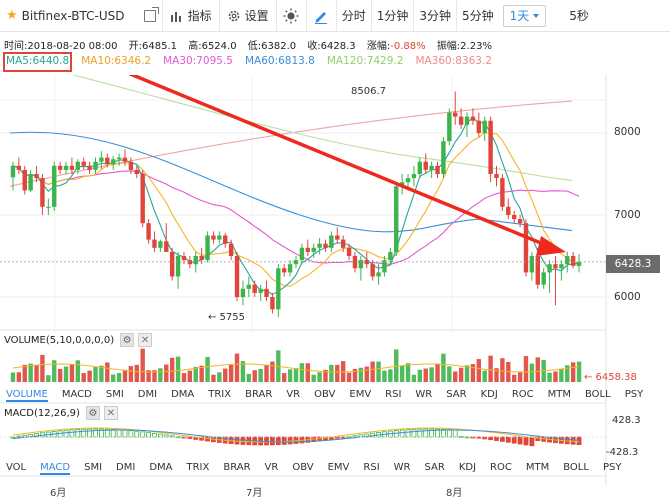  I want to click on theme-toggle-button, so click(292, 16).